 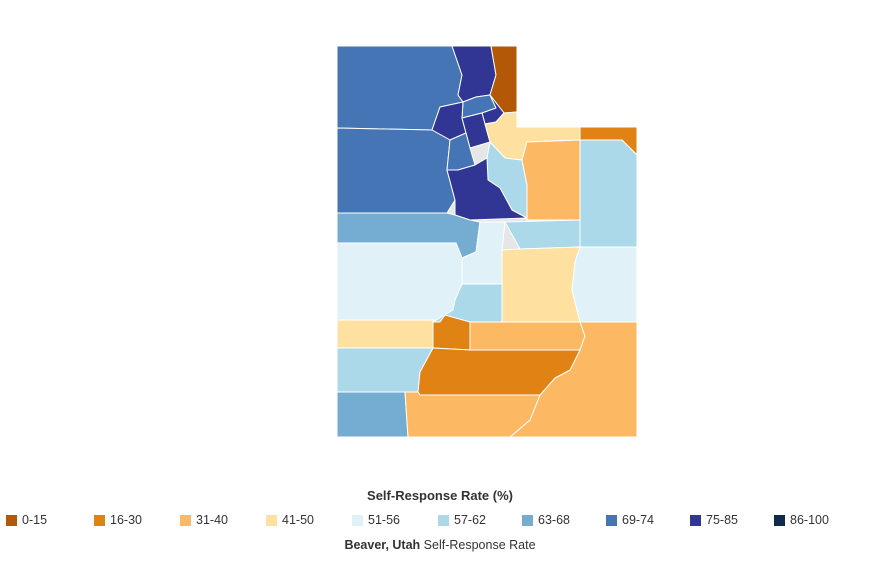 I want to click on county-emery, so click(x=541, y=284).